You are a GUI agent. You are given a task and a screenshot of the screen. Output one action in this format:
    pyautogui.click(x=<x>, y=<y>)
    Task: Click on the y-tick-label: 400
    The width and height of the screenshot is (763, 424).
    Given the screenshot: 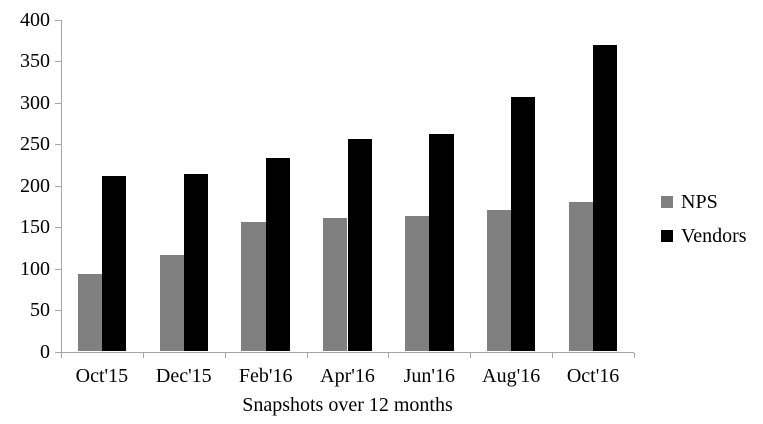 What is the action you would take?
    pyautogui.click(x=35, y=20)
    